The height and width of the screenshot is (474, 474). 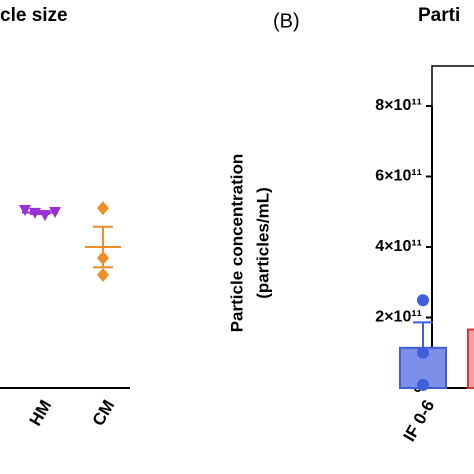 What do you see at coordinates (286, 21) in the screenshot?
I see `panel-label: (B)` at bounding box center [286, 21].